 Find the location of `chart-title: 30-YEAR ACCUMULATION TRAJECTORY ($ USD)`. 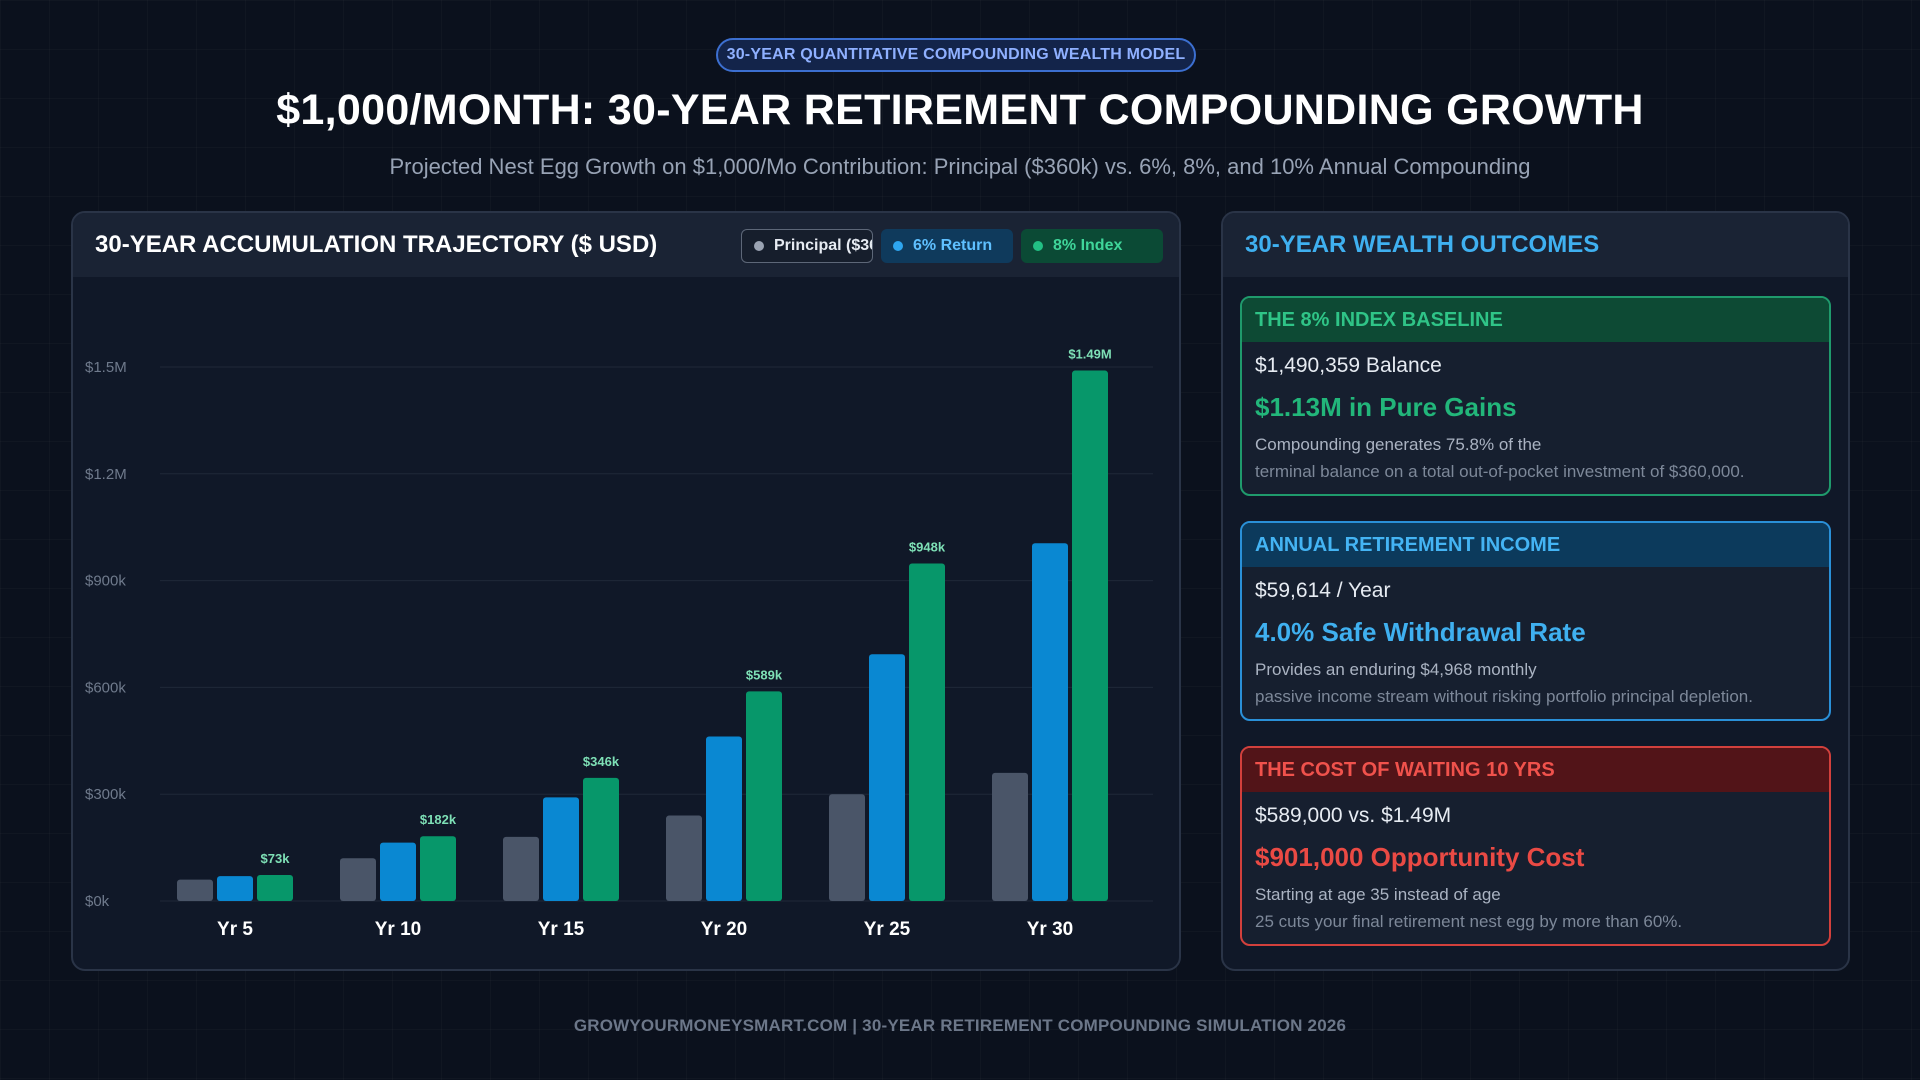

chart-title: 30-YEAR ACCUMULATION TRAJECTORY ($ USD) is located at coordinates (376, 244).